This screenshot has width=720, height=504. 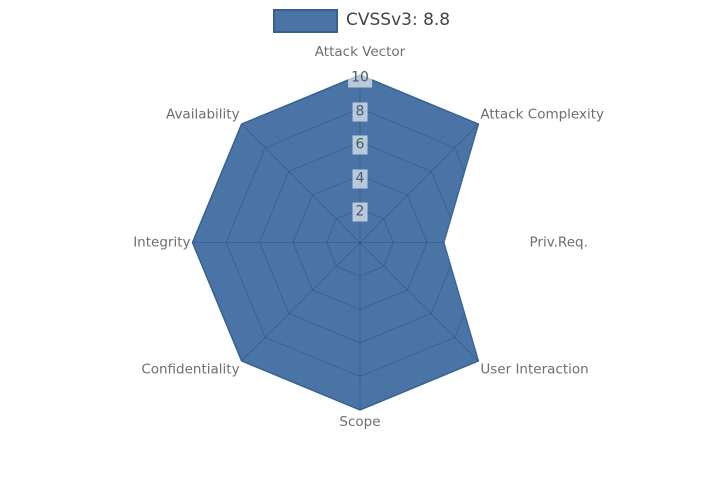 I want to click on legend: CVSSv3: 8.8, so click(x=361, y=20).